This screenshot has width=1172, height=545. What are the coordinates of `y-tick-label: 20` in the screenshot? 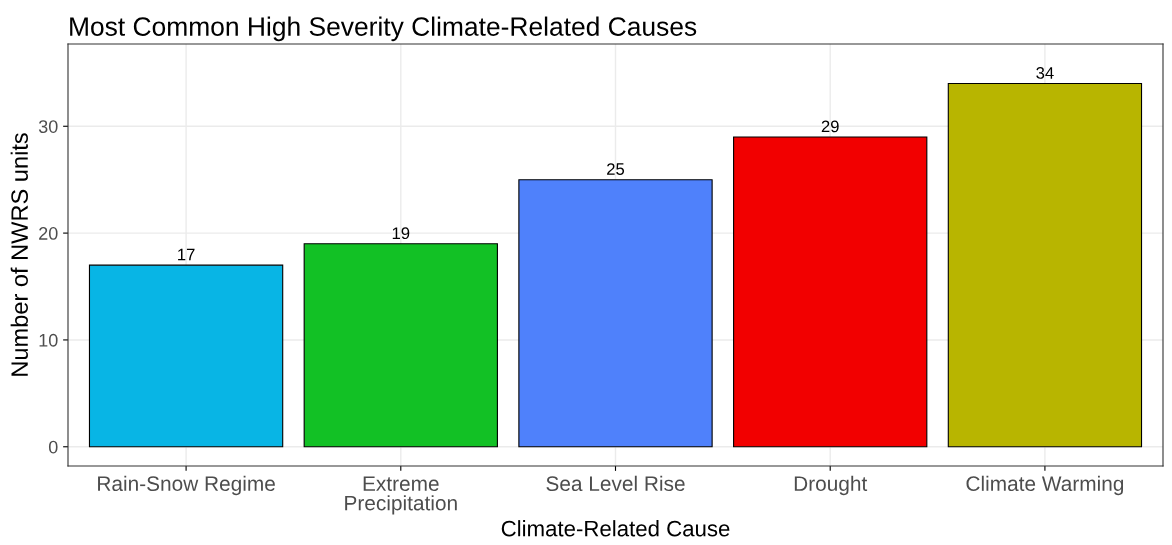 It's located at (48, 233).